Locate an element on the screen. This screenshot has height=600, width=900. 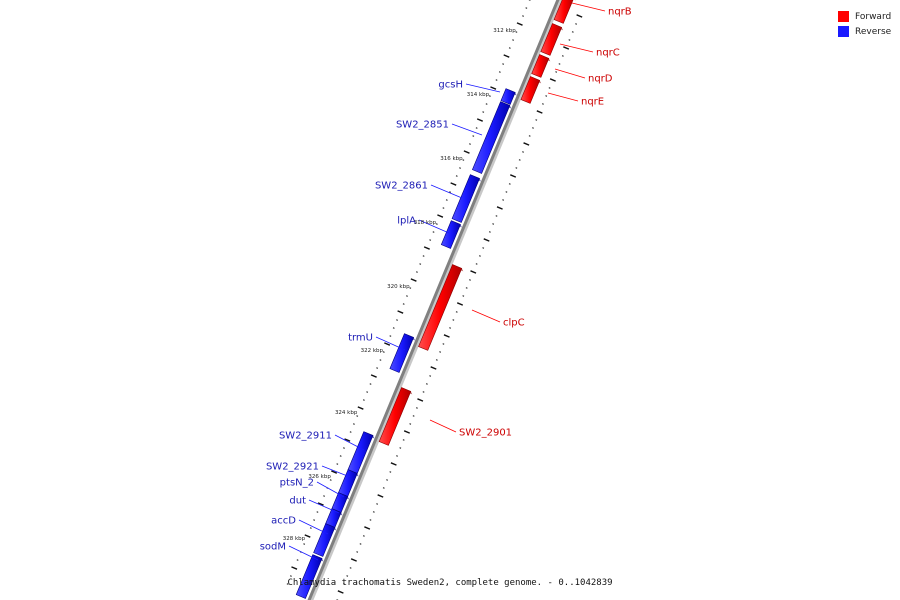
legend-label-forward: Forward is located at coordinates (873, 16).